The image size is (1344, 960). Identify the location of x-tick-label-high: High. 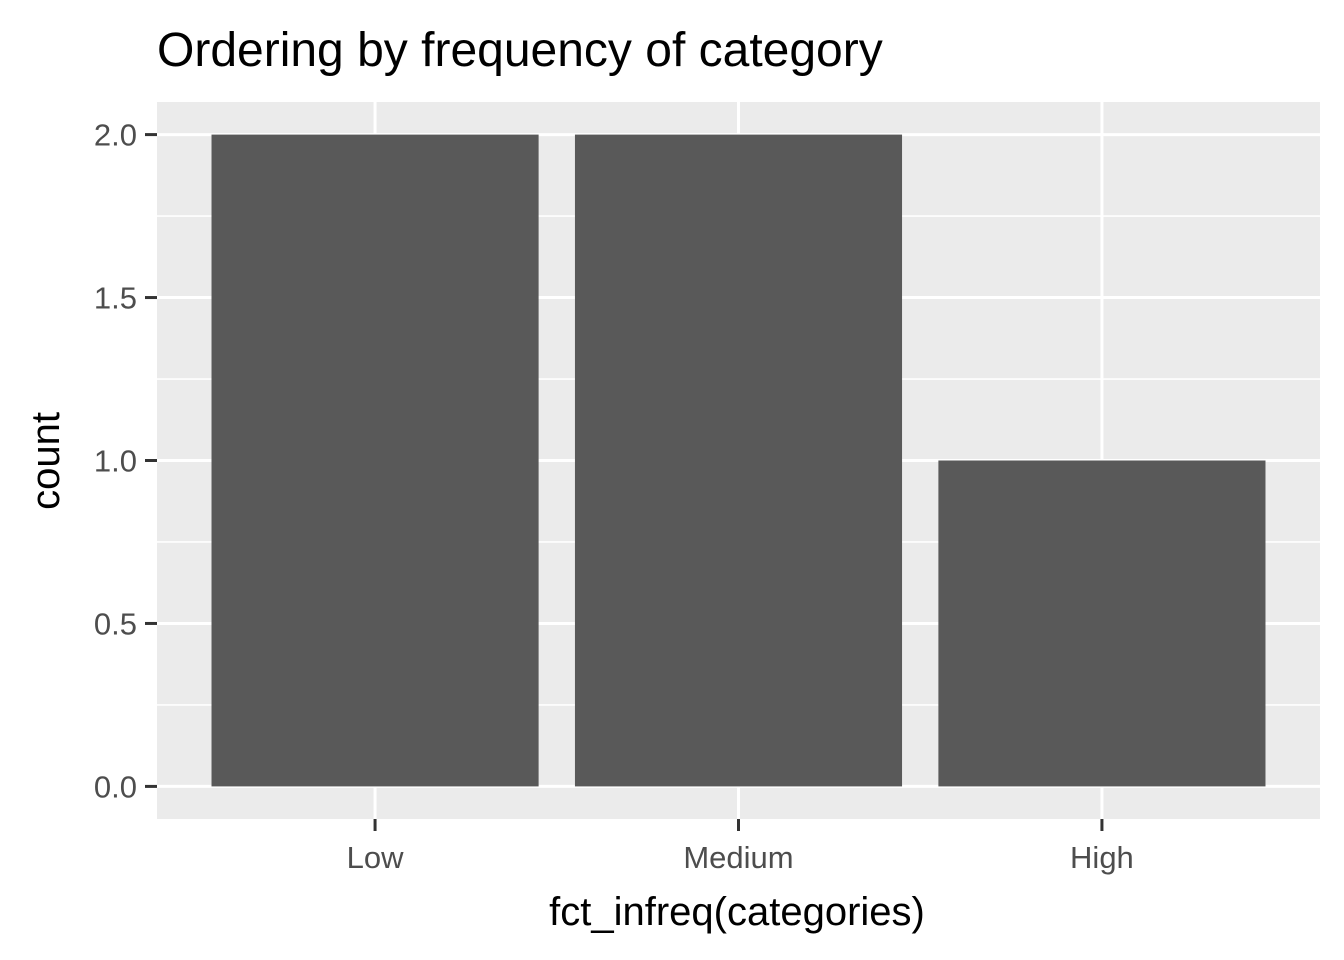
(1102, 857).